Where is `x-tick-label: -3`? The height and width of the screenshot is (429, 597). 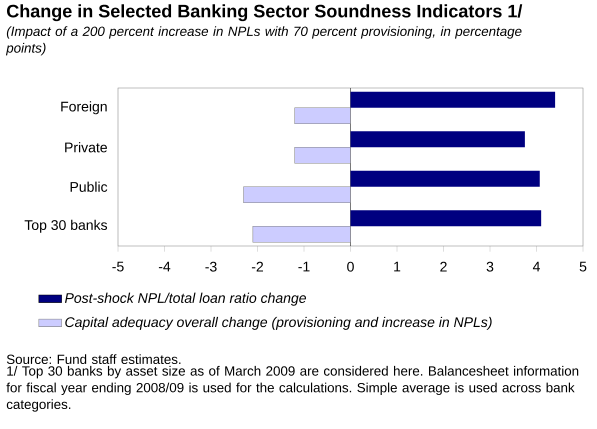
x-tick-label: -3 is located at coordinates (211, 267).